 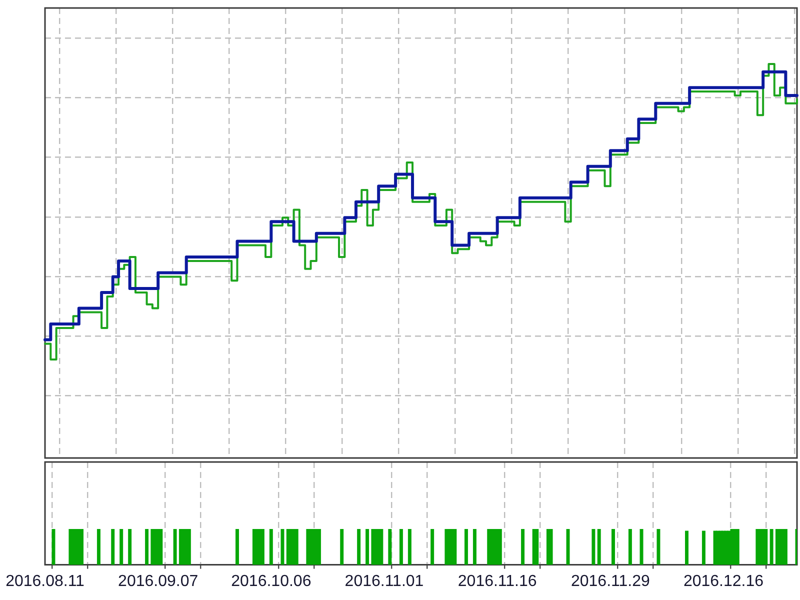 What do you see at coordinates (158, 581) in the screenshot?
I see `x-tick-label: 2016.09.07` at bounding box center [158, 581].